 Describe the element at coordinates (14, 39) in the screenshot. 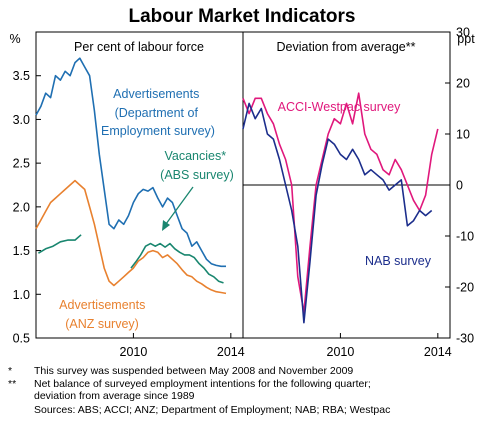

I see `left-y-unit: %` at that location.